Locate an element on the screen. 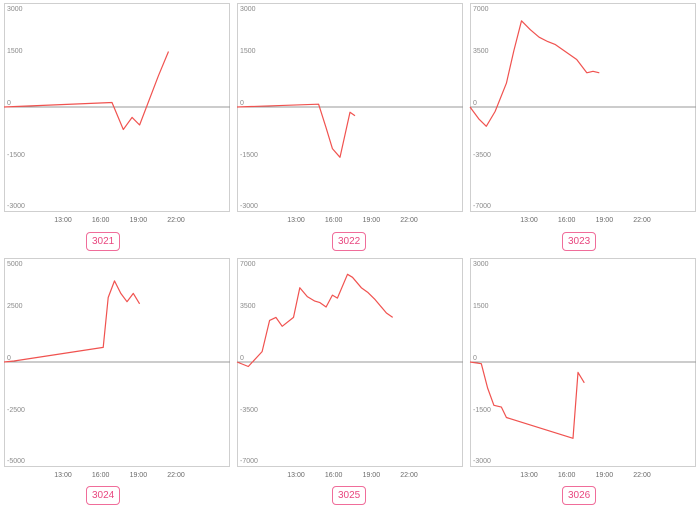  chart-panel-3025: 7000 3500 0 -3500 -7000 13:00 16:00 19:00 22:00 is located at coordinates (349, 369).